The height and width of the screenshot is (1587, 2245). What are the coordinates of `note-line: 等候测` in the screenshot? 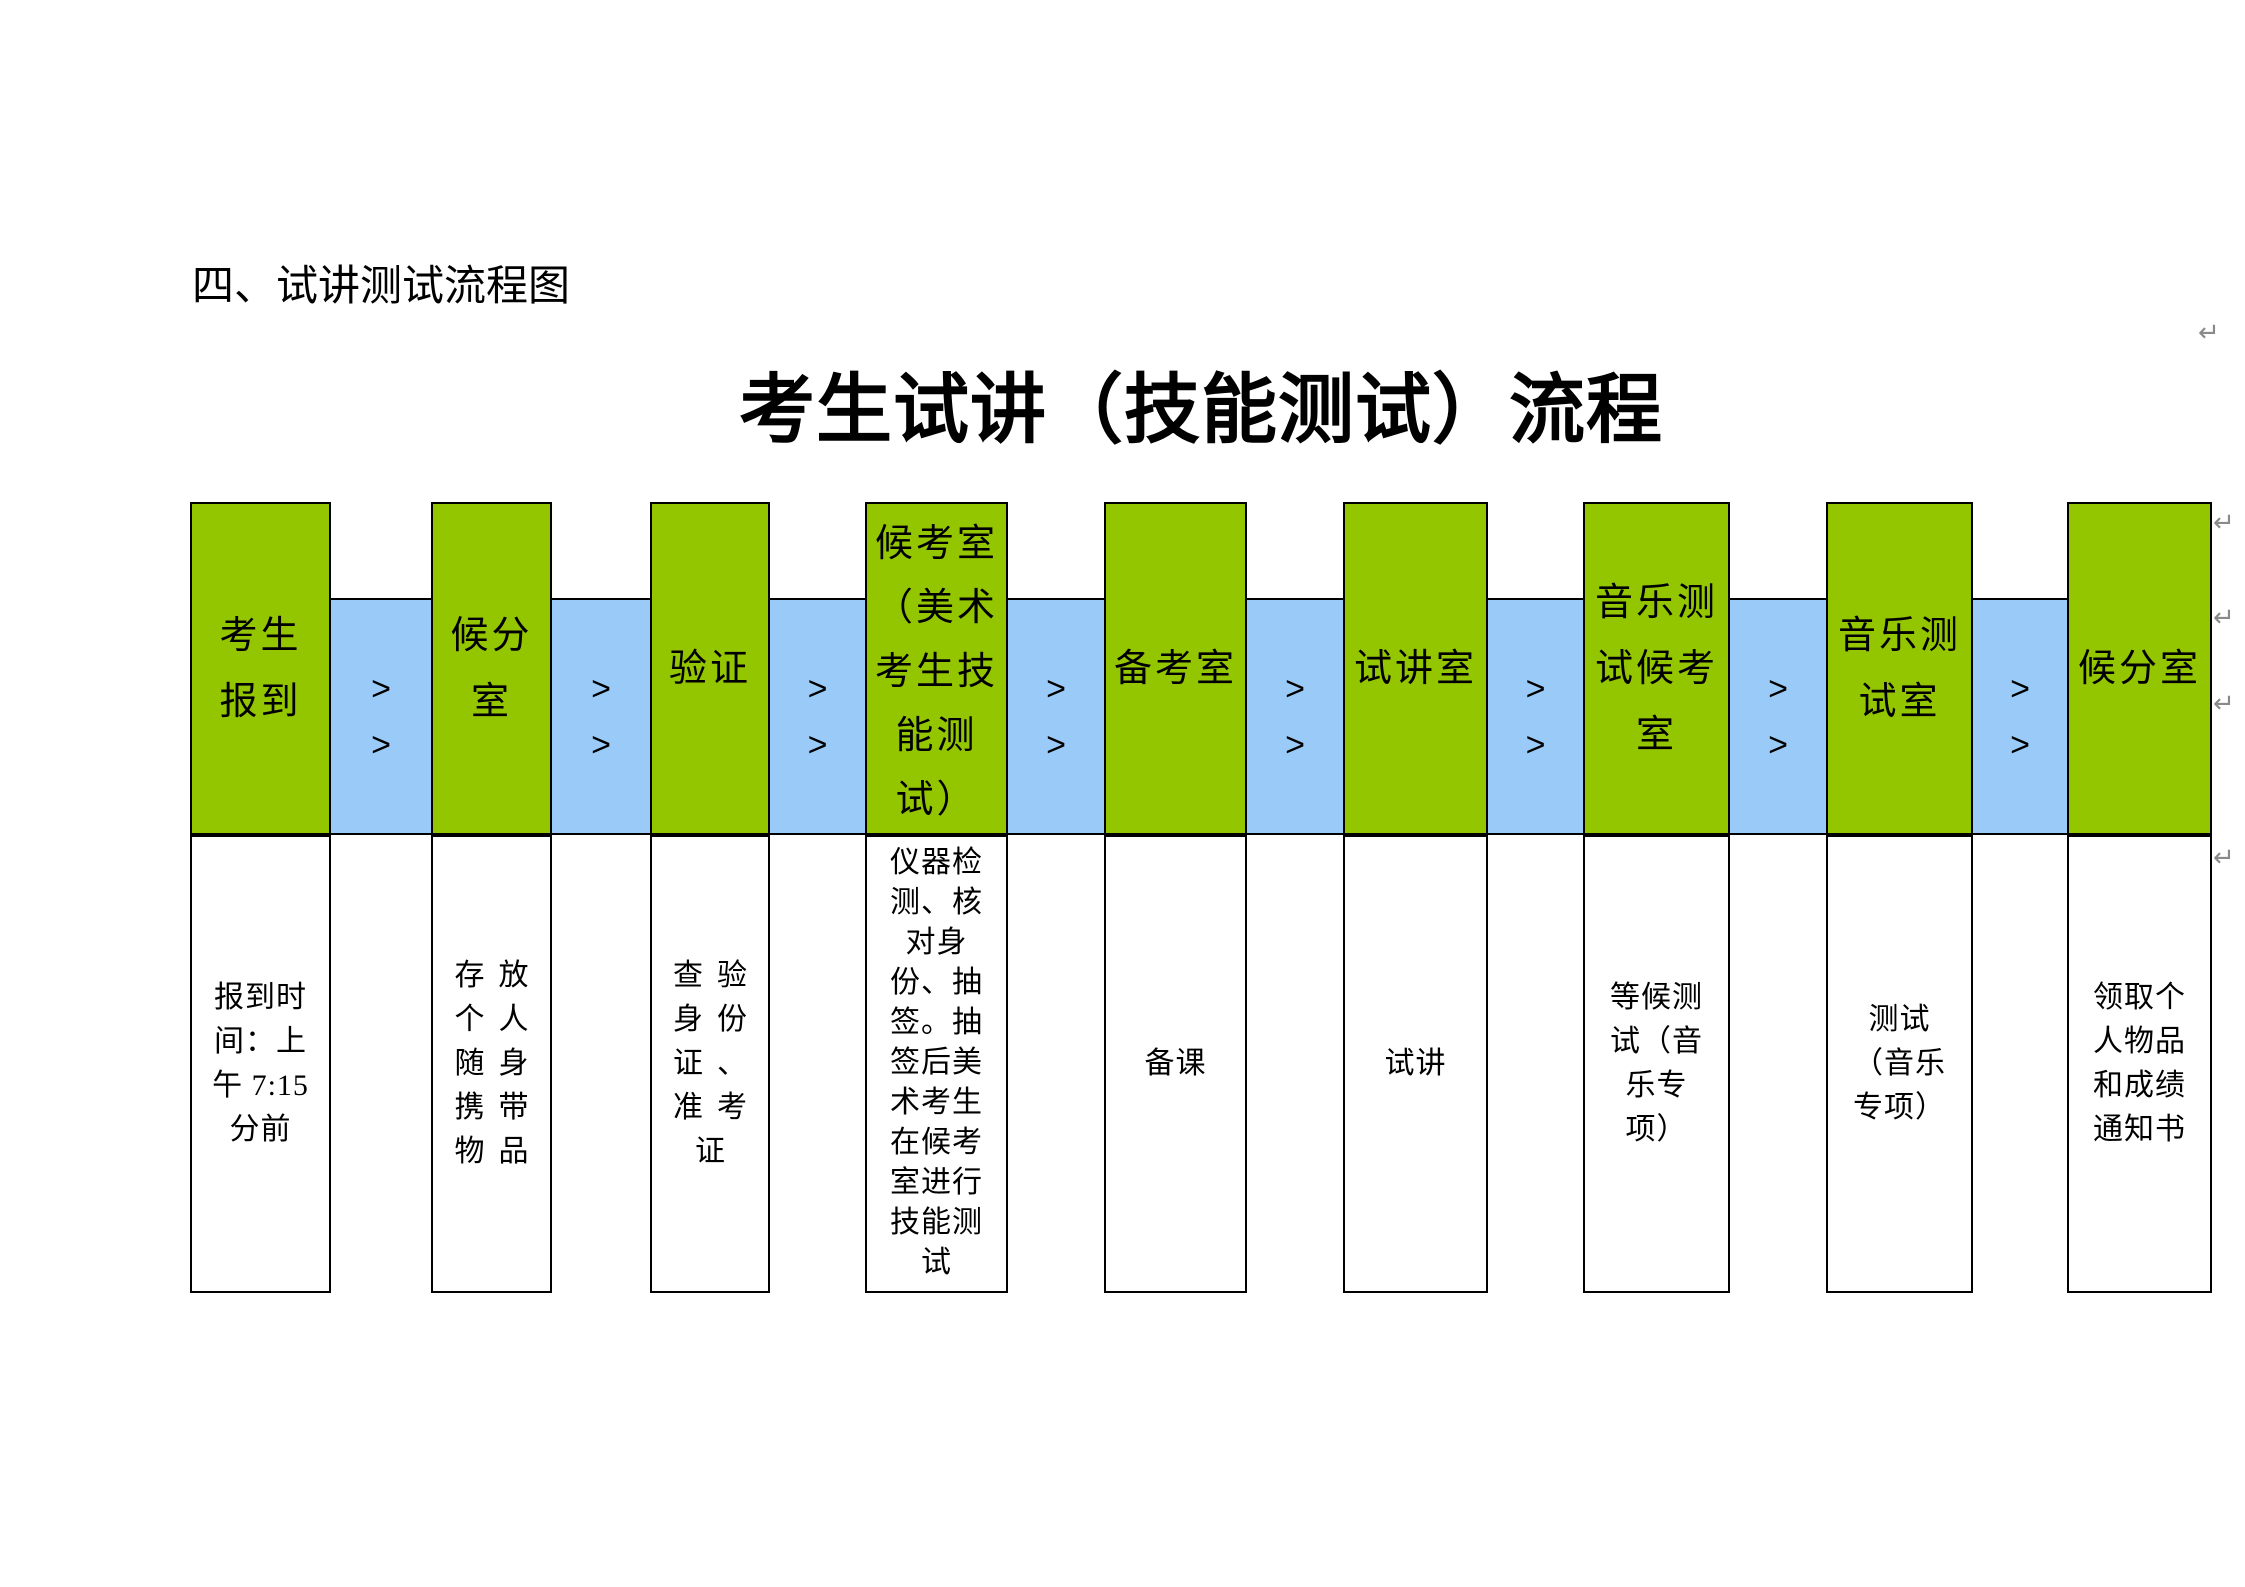 It's located at (1656, 997).